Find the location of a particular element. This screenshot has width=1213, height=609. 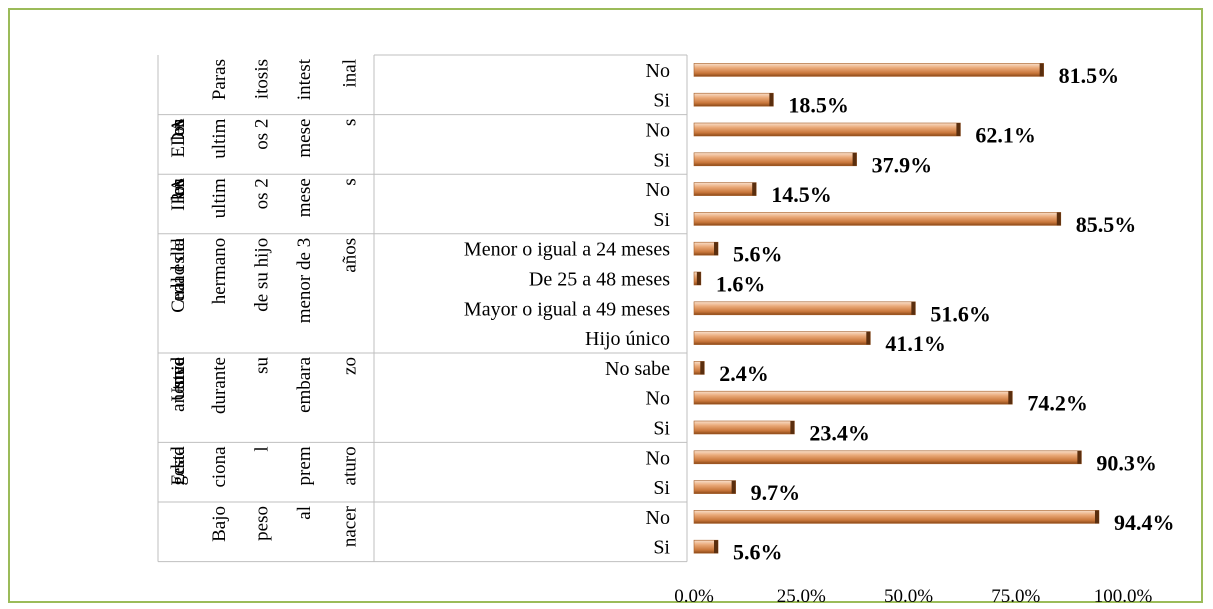

x-tick-label: 50.0% is located at coordinates (908, 596).